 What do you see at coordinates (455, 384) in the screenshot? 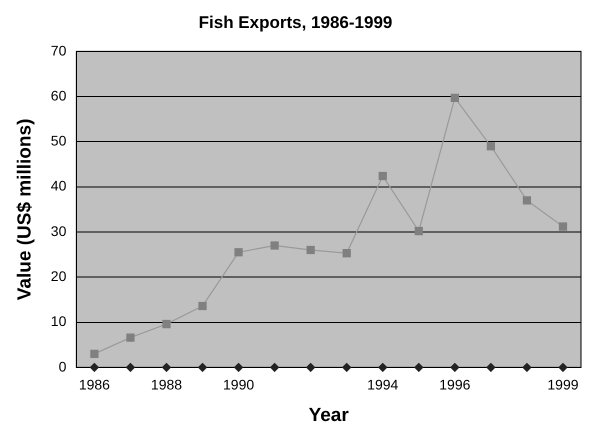
I see `x-tick-label: 1996` at bounding box center [455, 384].